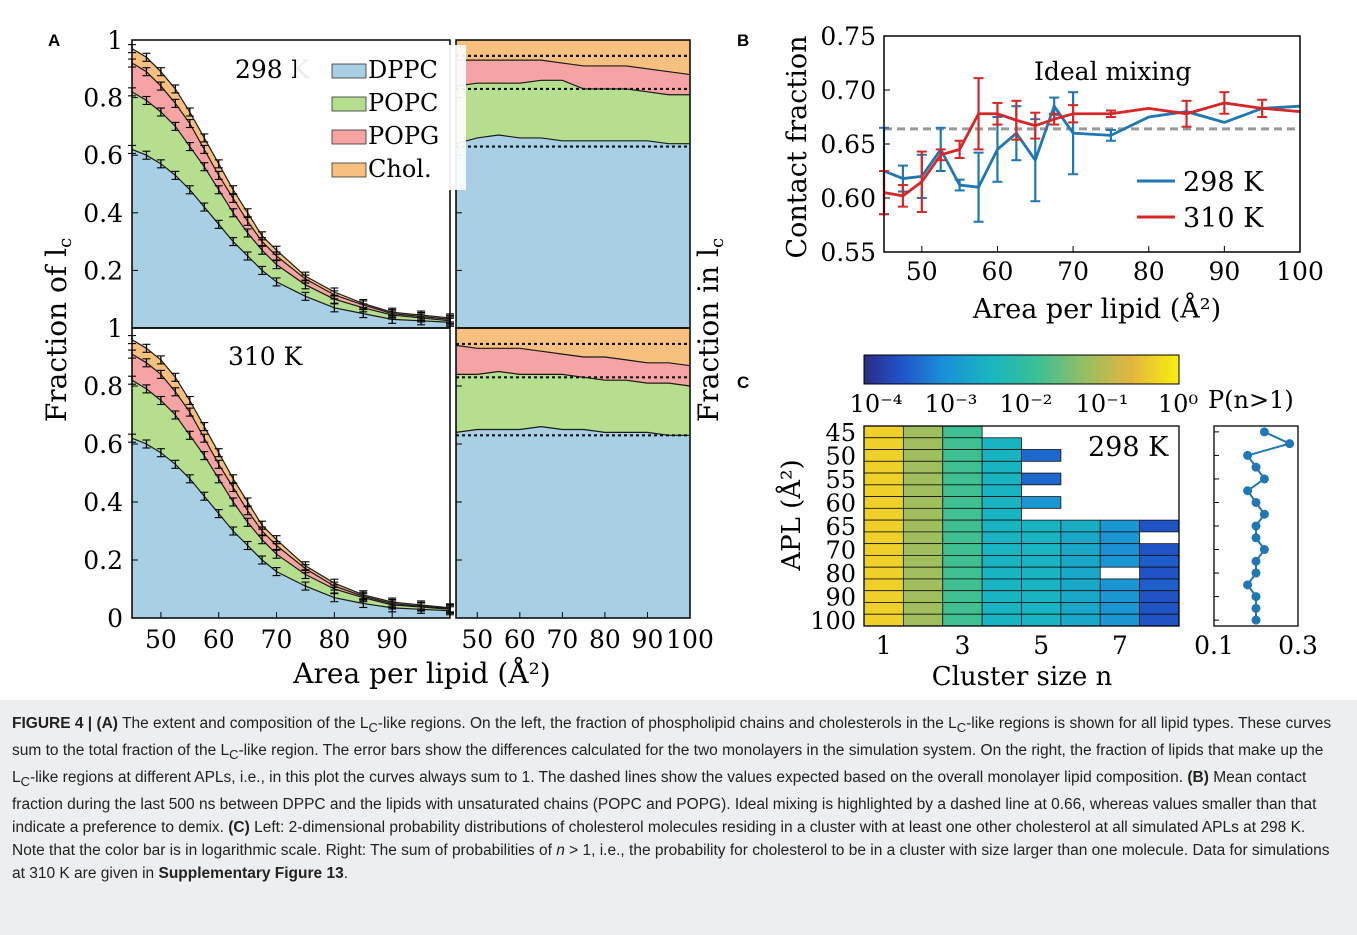 This screenshot has height=935, width=1357. What do you see at coordinates (349, 104) in the screenshot?
I see `legend-swatch-popc` at bounding box center [349, 104].